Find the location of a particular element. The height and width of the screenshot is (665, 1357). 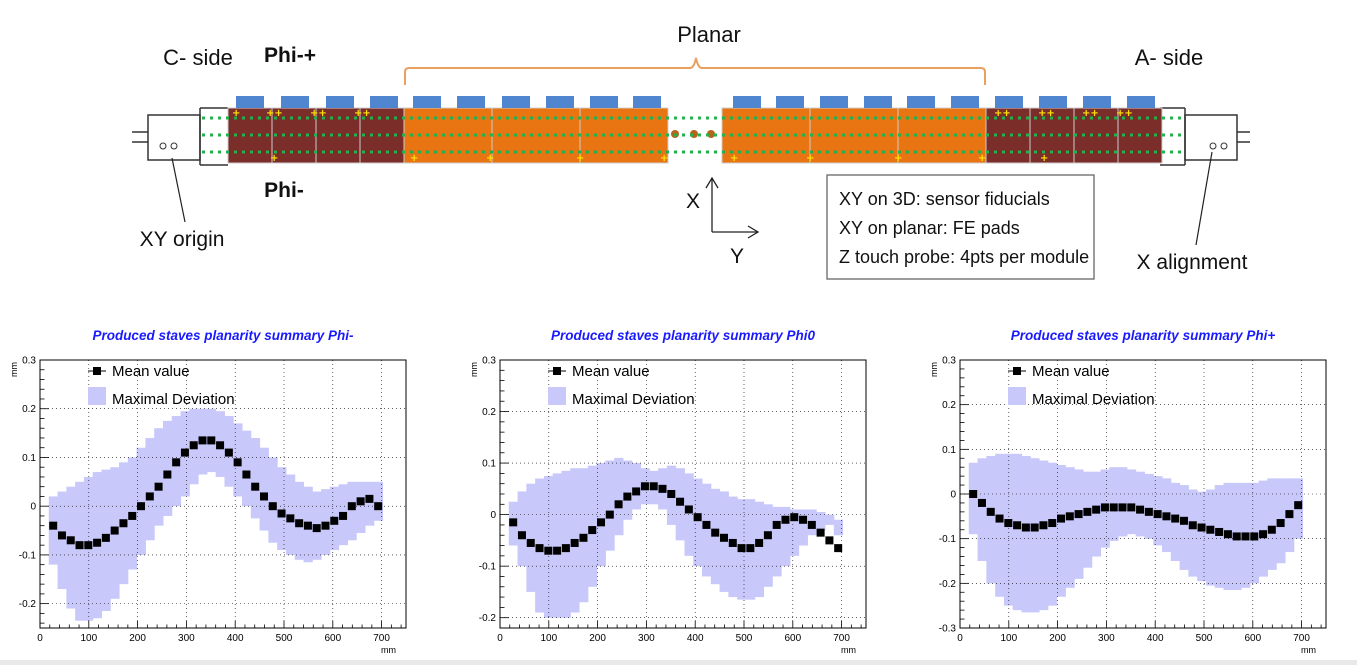

x-axis-label: mm is located at coordinates (1308, 650).